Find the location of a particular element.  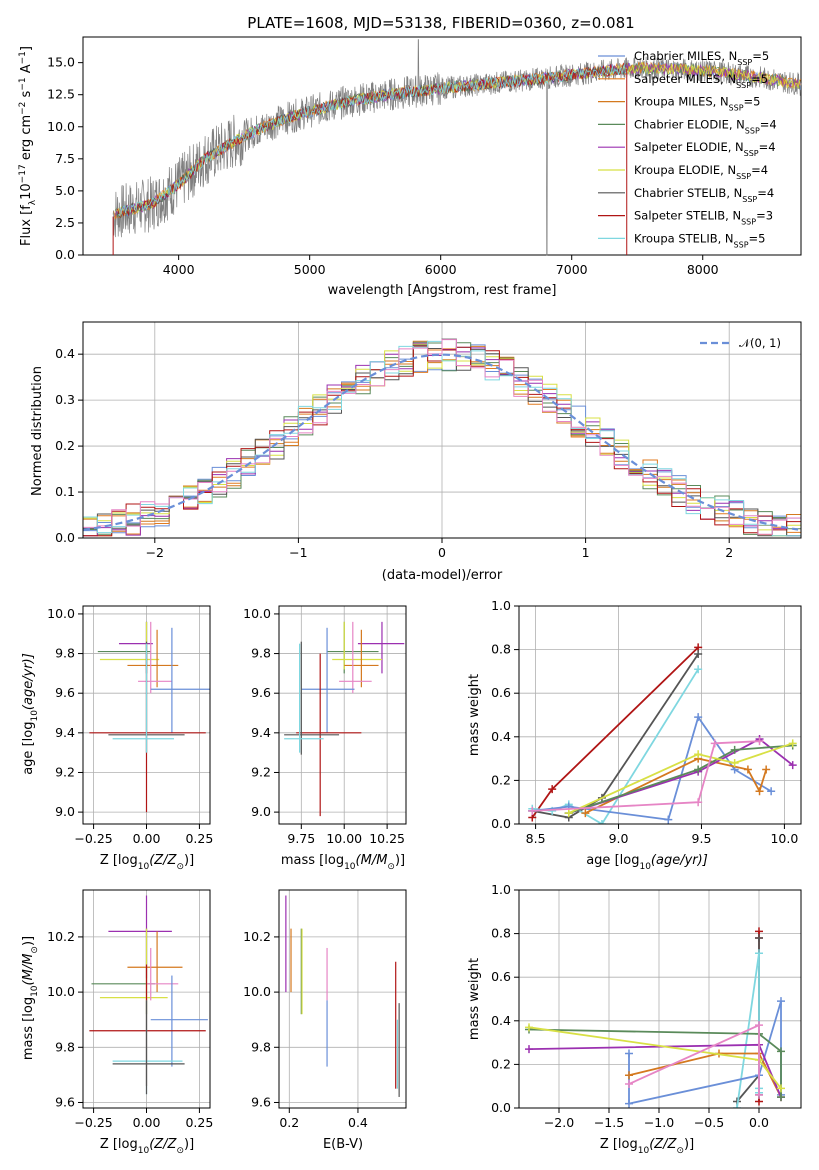

legend-label-count: =4 is located at coordinates (759, 170).